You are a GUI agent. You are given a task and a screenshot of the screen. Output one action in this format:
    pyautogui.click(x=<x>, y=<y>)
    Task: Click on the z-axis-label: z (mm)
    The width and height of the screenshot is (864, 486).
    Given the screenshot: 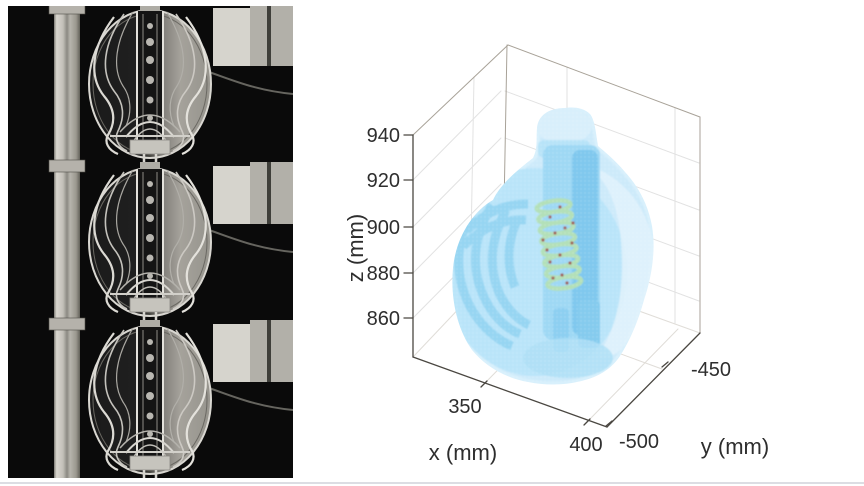 What is the action you would take?
    pyautogui.click(x=355, y=248)
    